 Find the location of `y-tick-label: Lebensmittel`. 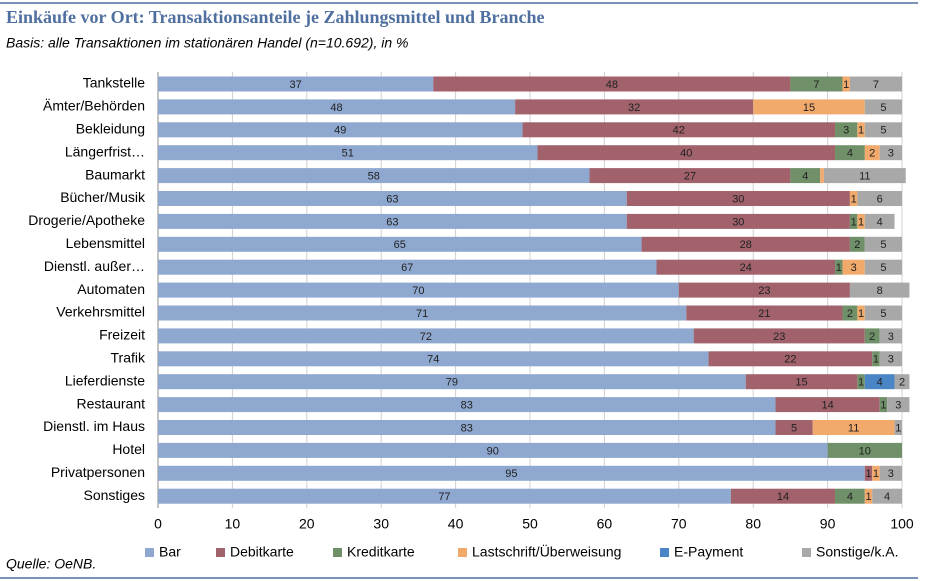

y-tick-label: Lebensmittel is located at coordinates (105, 243).